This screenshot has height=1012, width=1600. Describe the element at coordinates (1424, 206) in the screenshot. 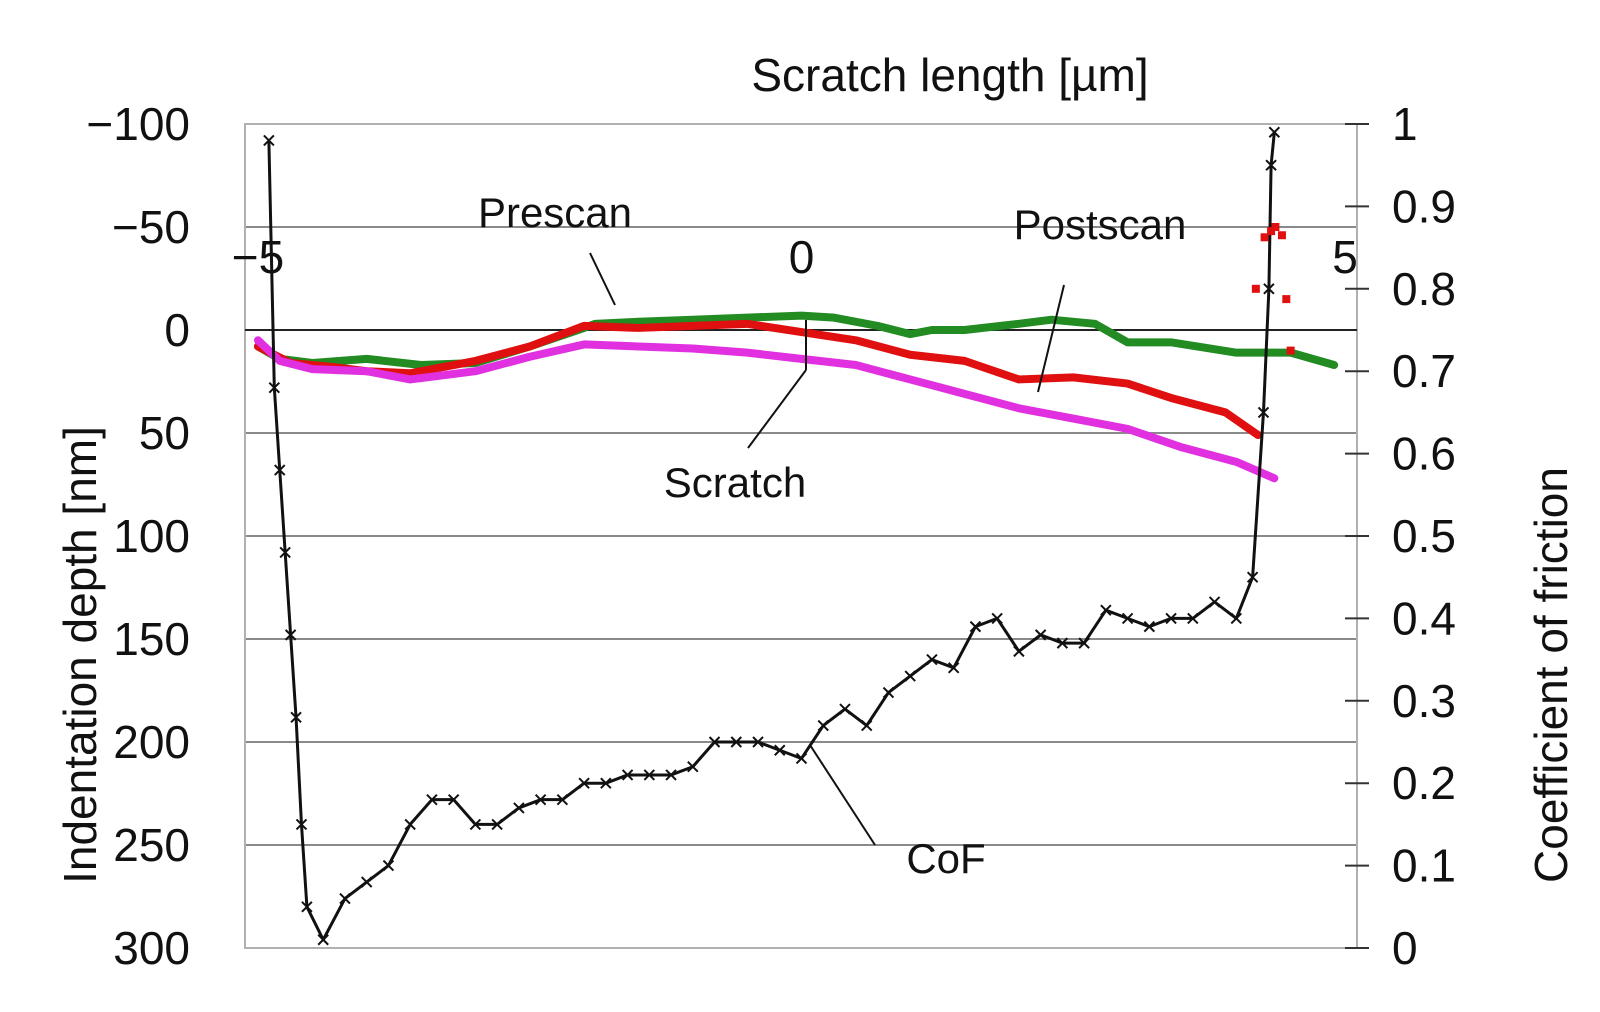

I see `y2-tick-label-9: 0.9` at that location.